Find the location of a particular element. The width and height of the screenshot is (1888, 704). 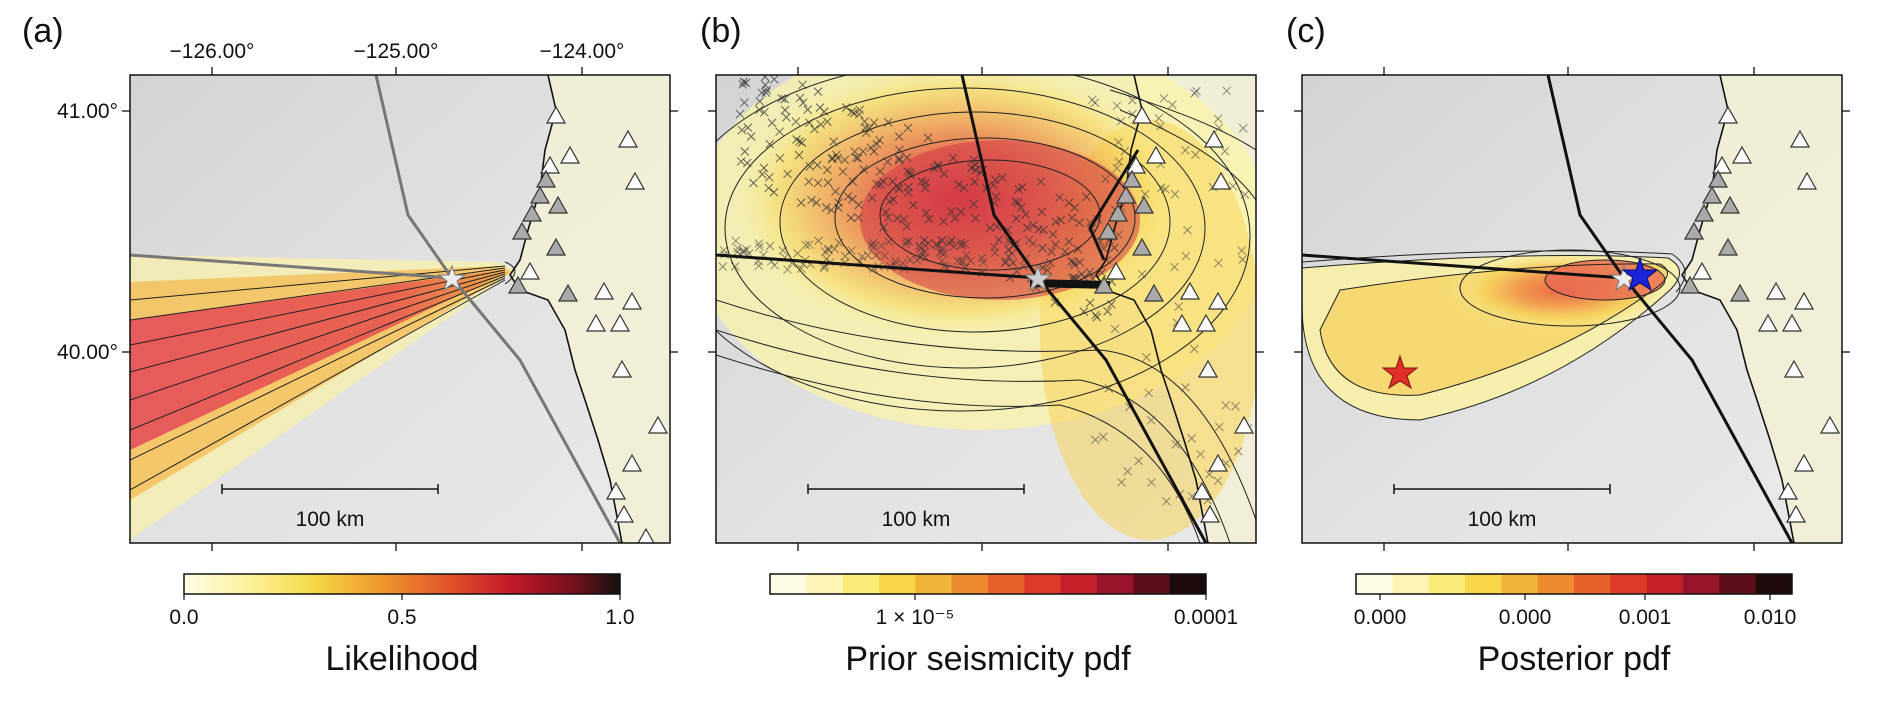

colorbar-a: 0.0 0.5 1.0 Likelihood is located at coordinates (402, 625).